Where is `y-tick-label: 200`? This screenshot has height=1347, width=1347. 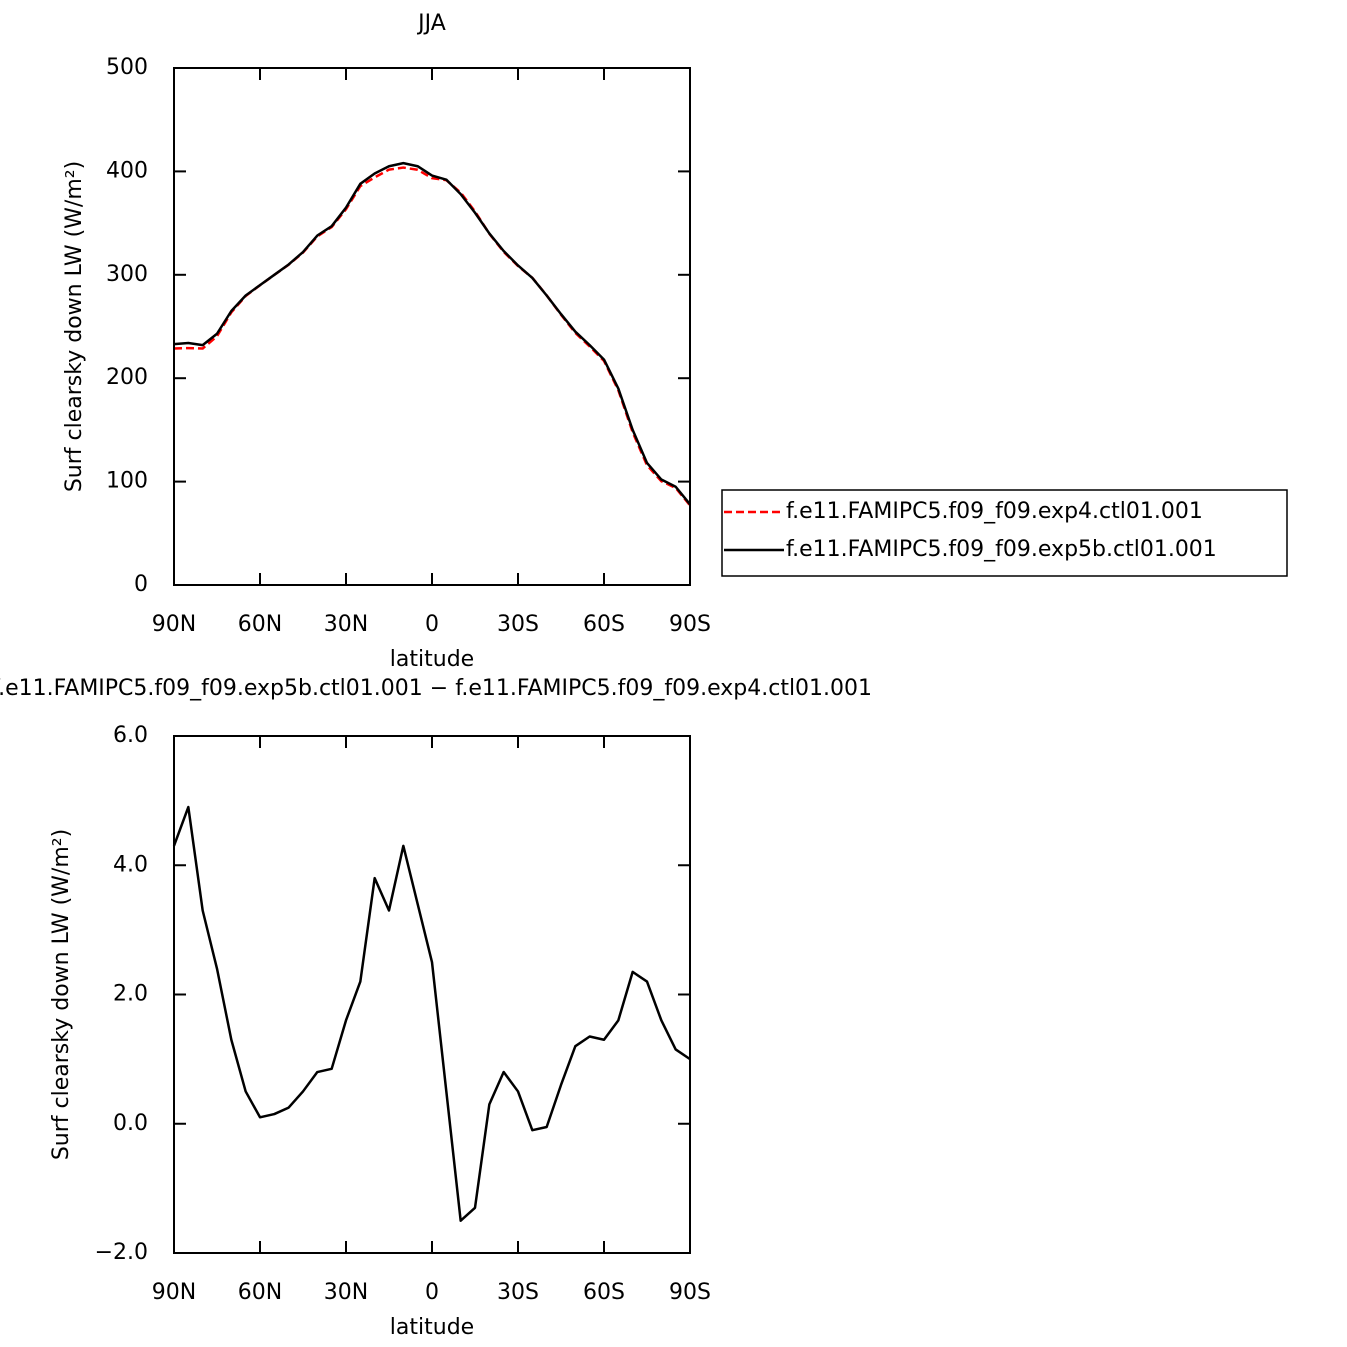
y-tick-label: 200 is located at coordinates (127, 377).